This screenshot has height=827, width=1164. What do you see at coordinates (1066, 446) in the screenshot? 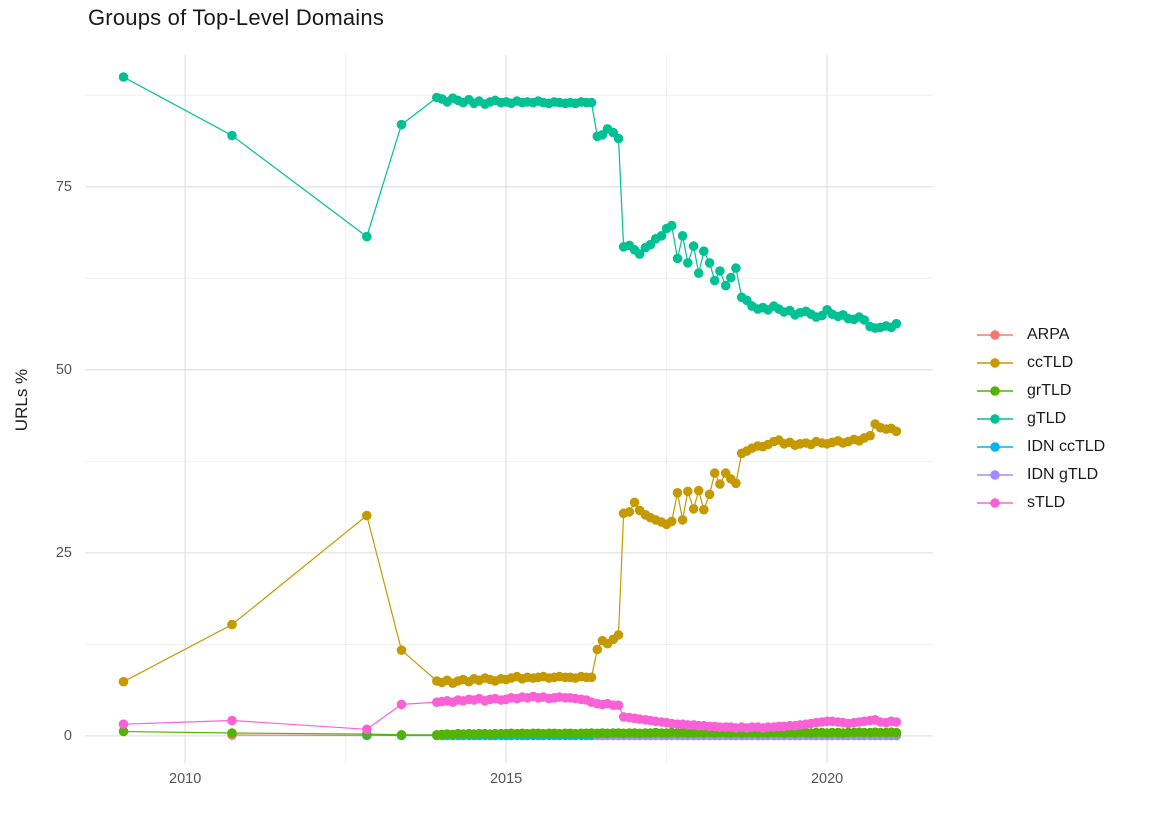
I see `legend-label: IDN ccTLD` at bounding box center [1066, 446].